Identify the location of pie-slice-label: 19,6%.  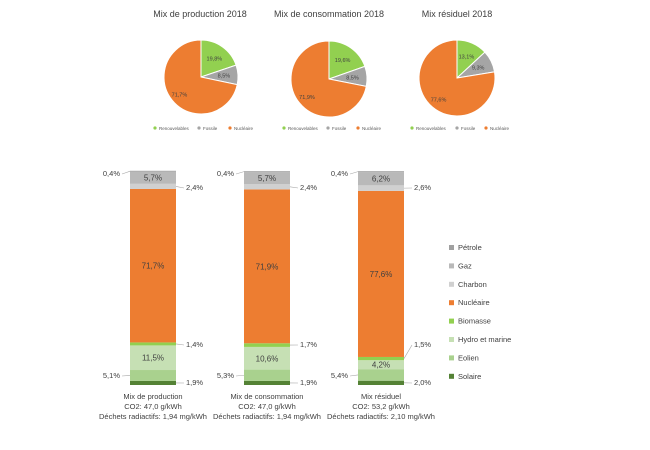
(343, 61).